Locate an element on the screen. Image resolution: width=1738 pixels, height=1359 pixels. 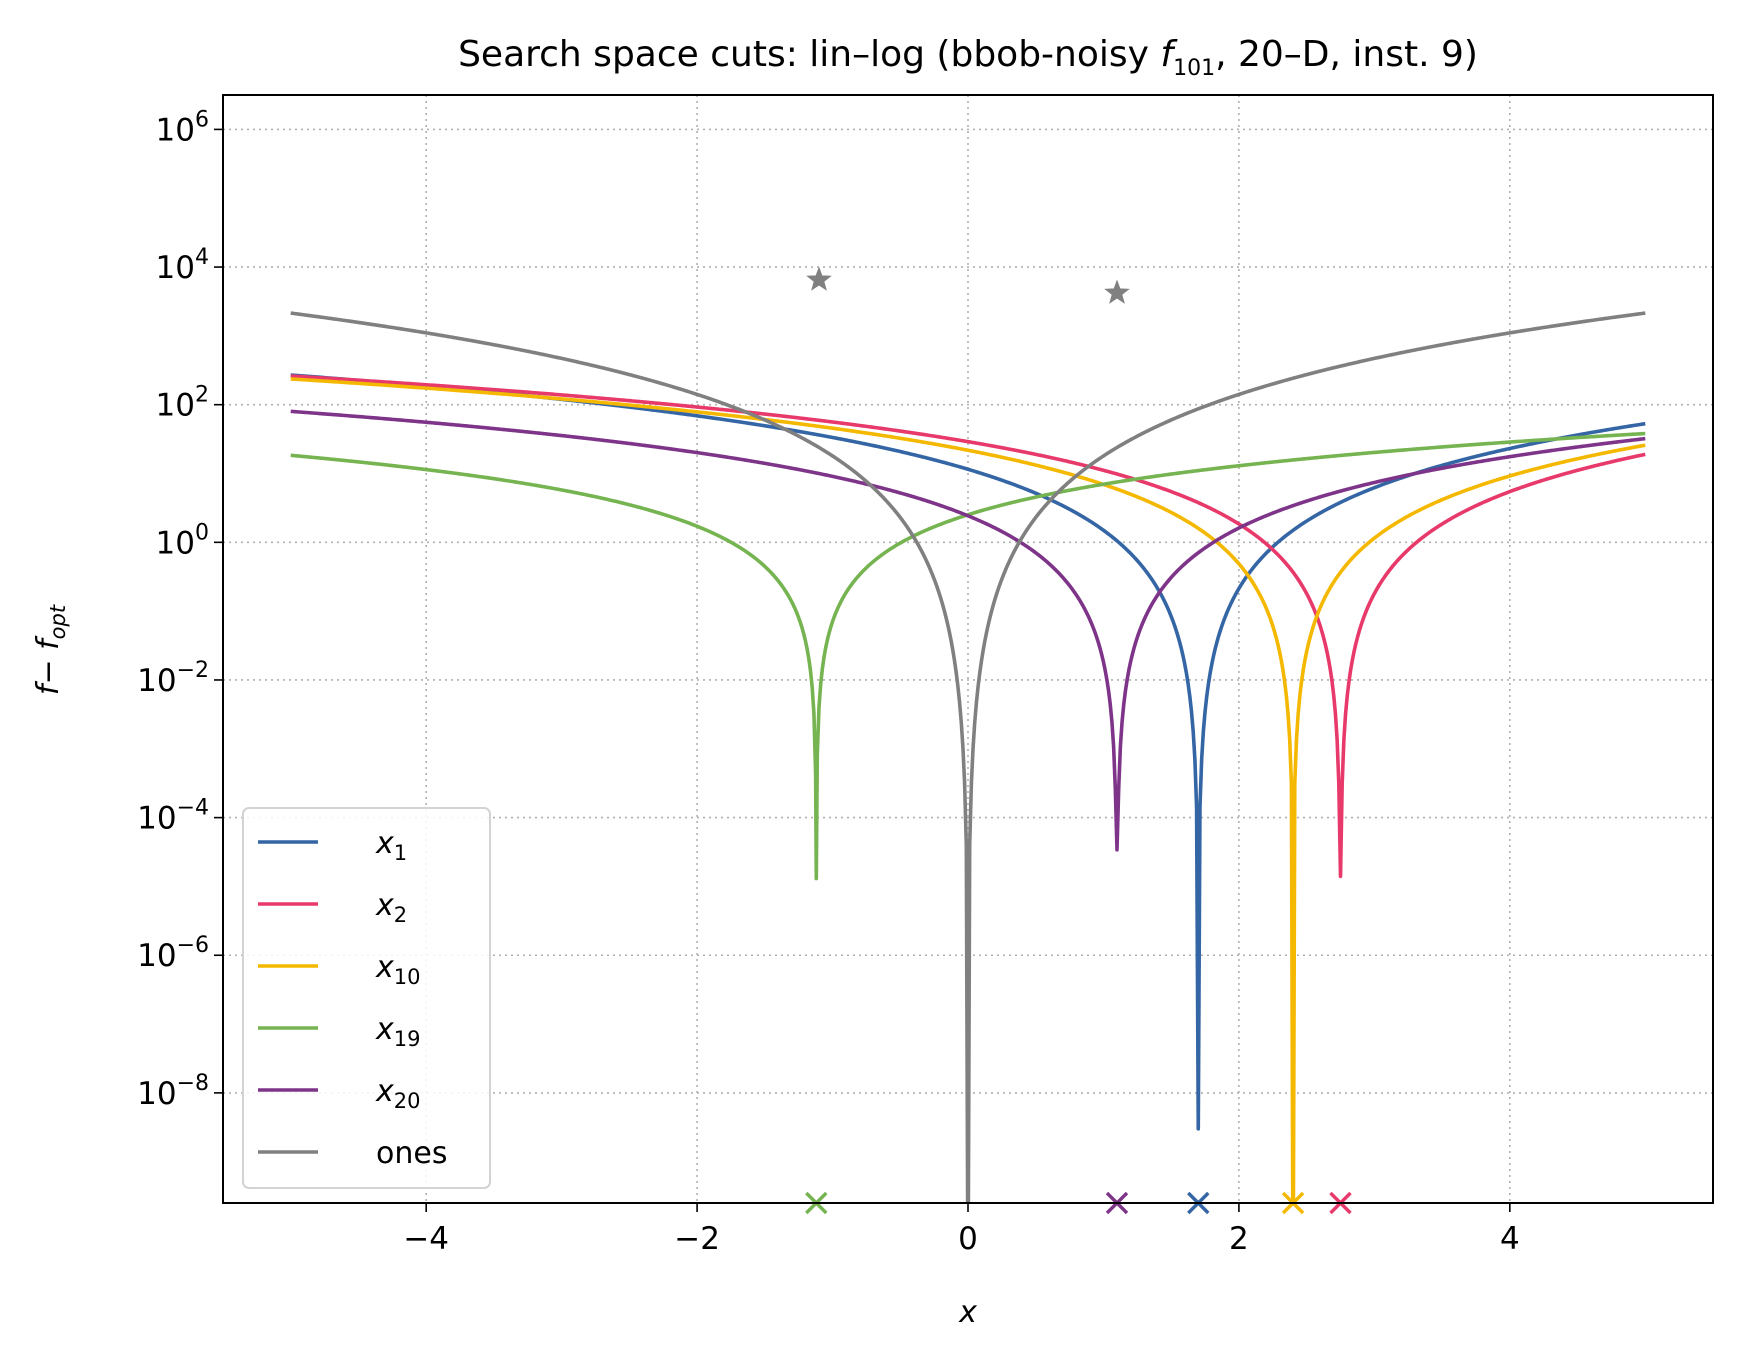
y-tick-label: 10² is located at coordinates (182, 403).